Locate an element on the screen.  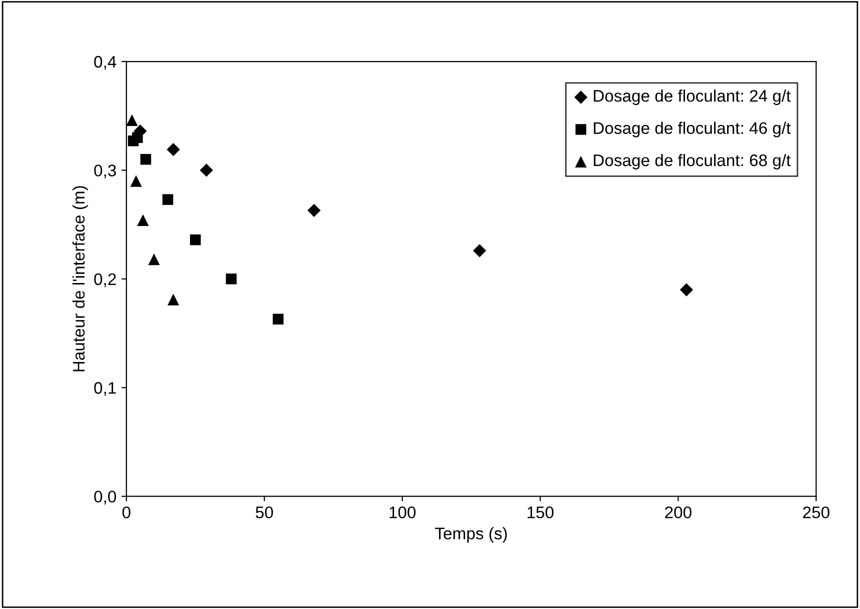
y-tick-label: 0,4 is located at coordinates (105, 63).